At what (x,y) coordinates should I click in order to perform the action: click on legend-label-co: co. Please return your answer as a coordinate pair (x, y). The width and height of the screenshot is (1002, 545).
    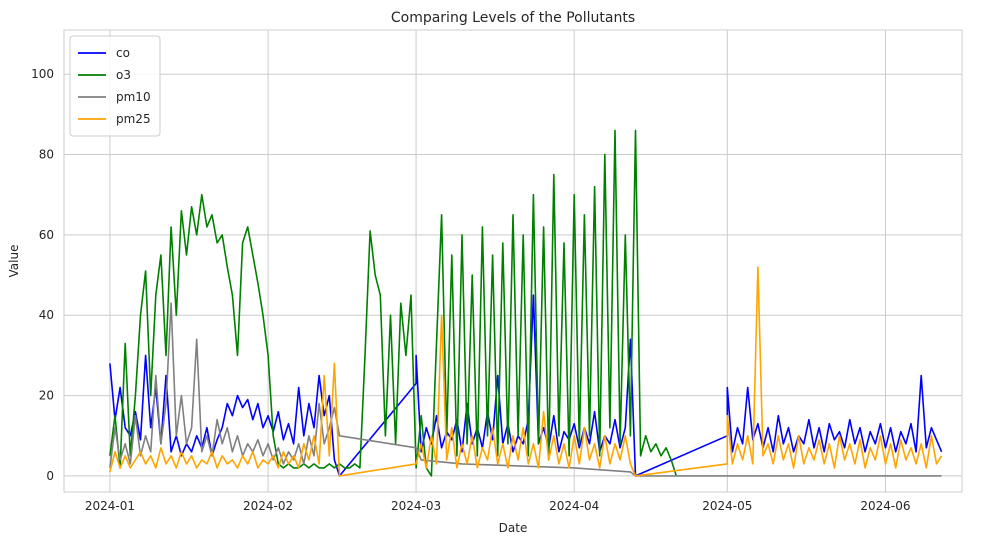
    Looking at the image, I should click on (123, 53).